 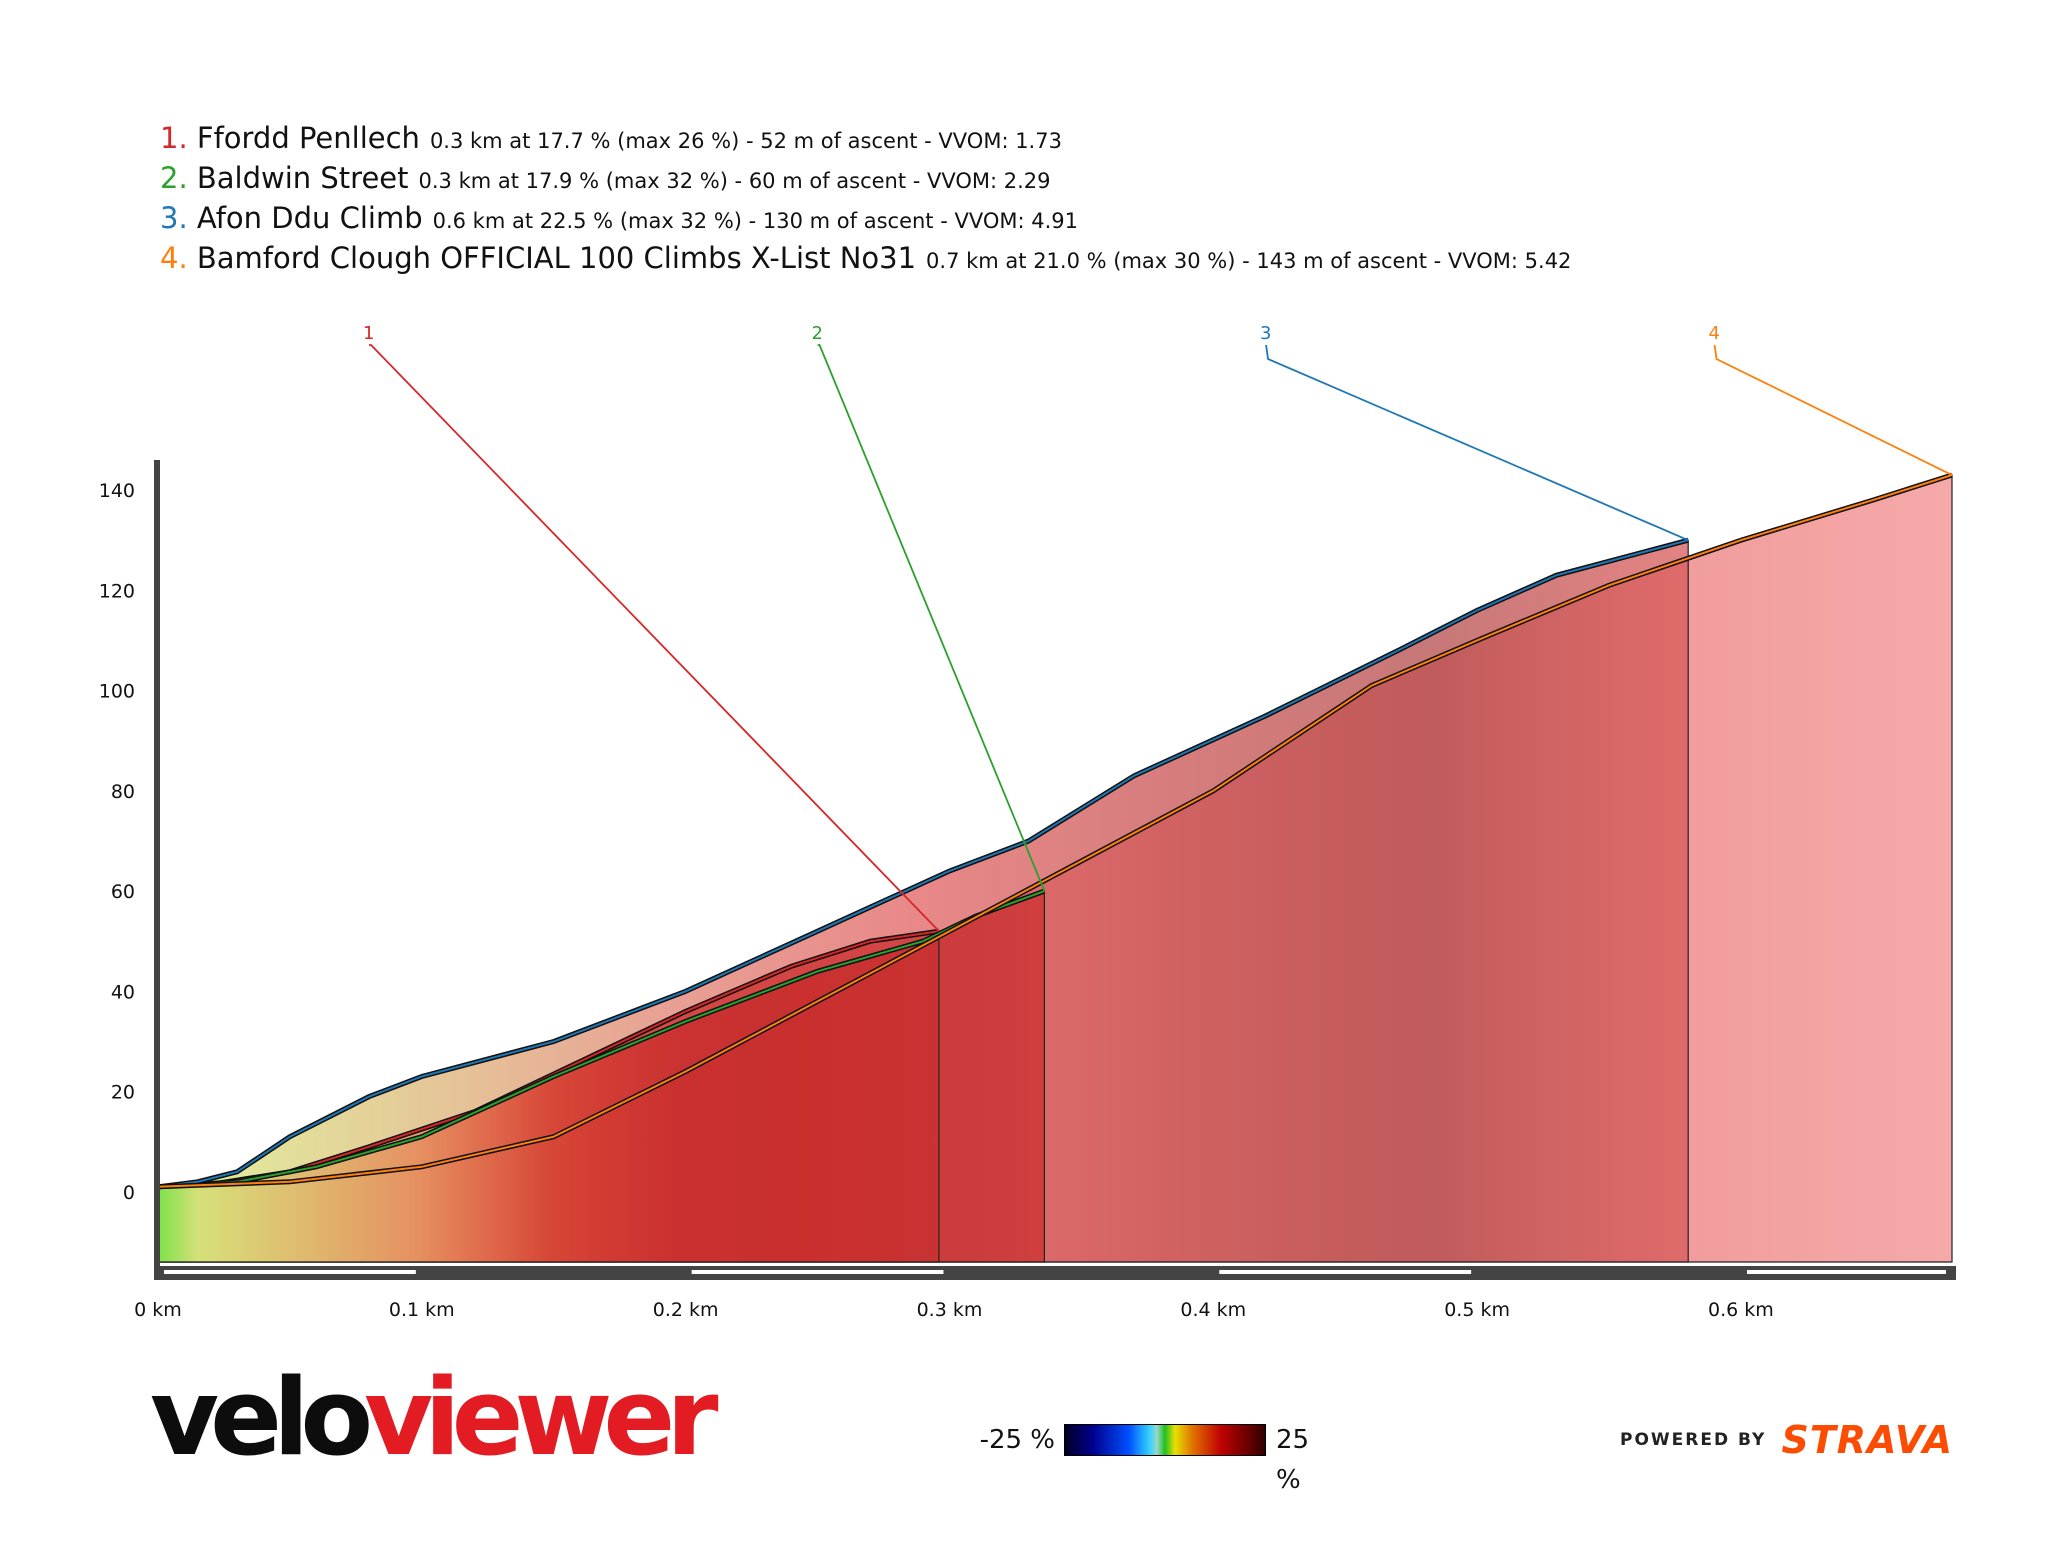 What do you see at coordinates (309, 218) in the screenshot?
I see `legend-climb-name: Afon Ddu Climb` at bounding box center [309, 218].